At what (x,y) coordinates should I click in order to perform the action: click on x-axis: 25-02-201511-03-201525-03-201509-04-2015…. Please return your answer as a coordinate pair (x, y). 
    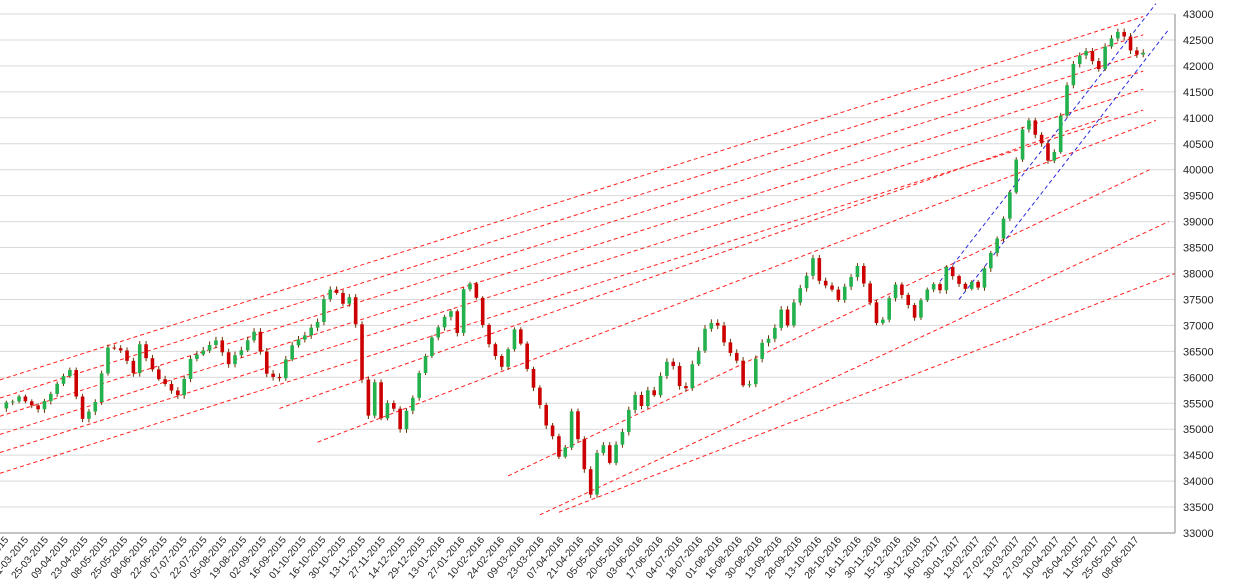
    Looking at the image, I should click on (587, 556).